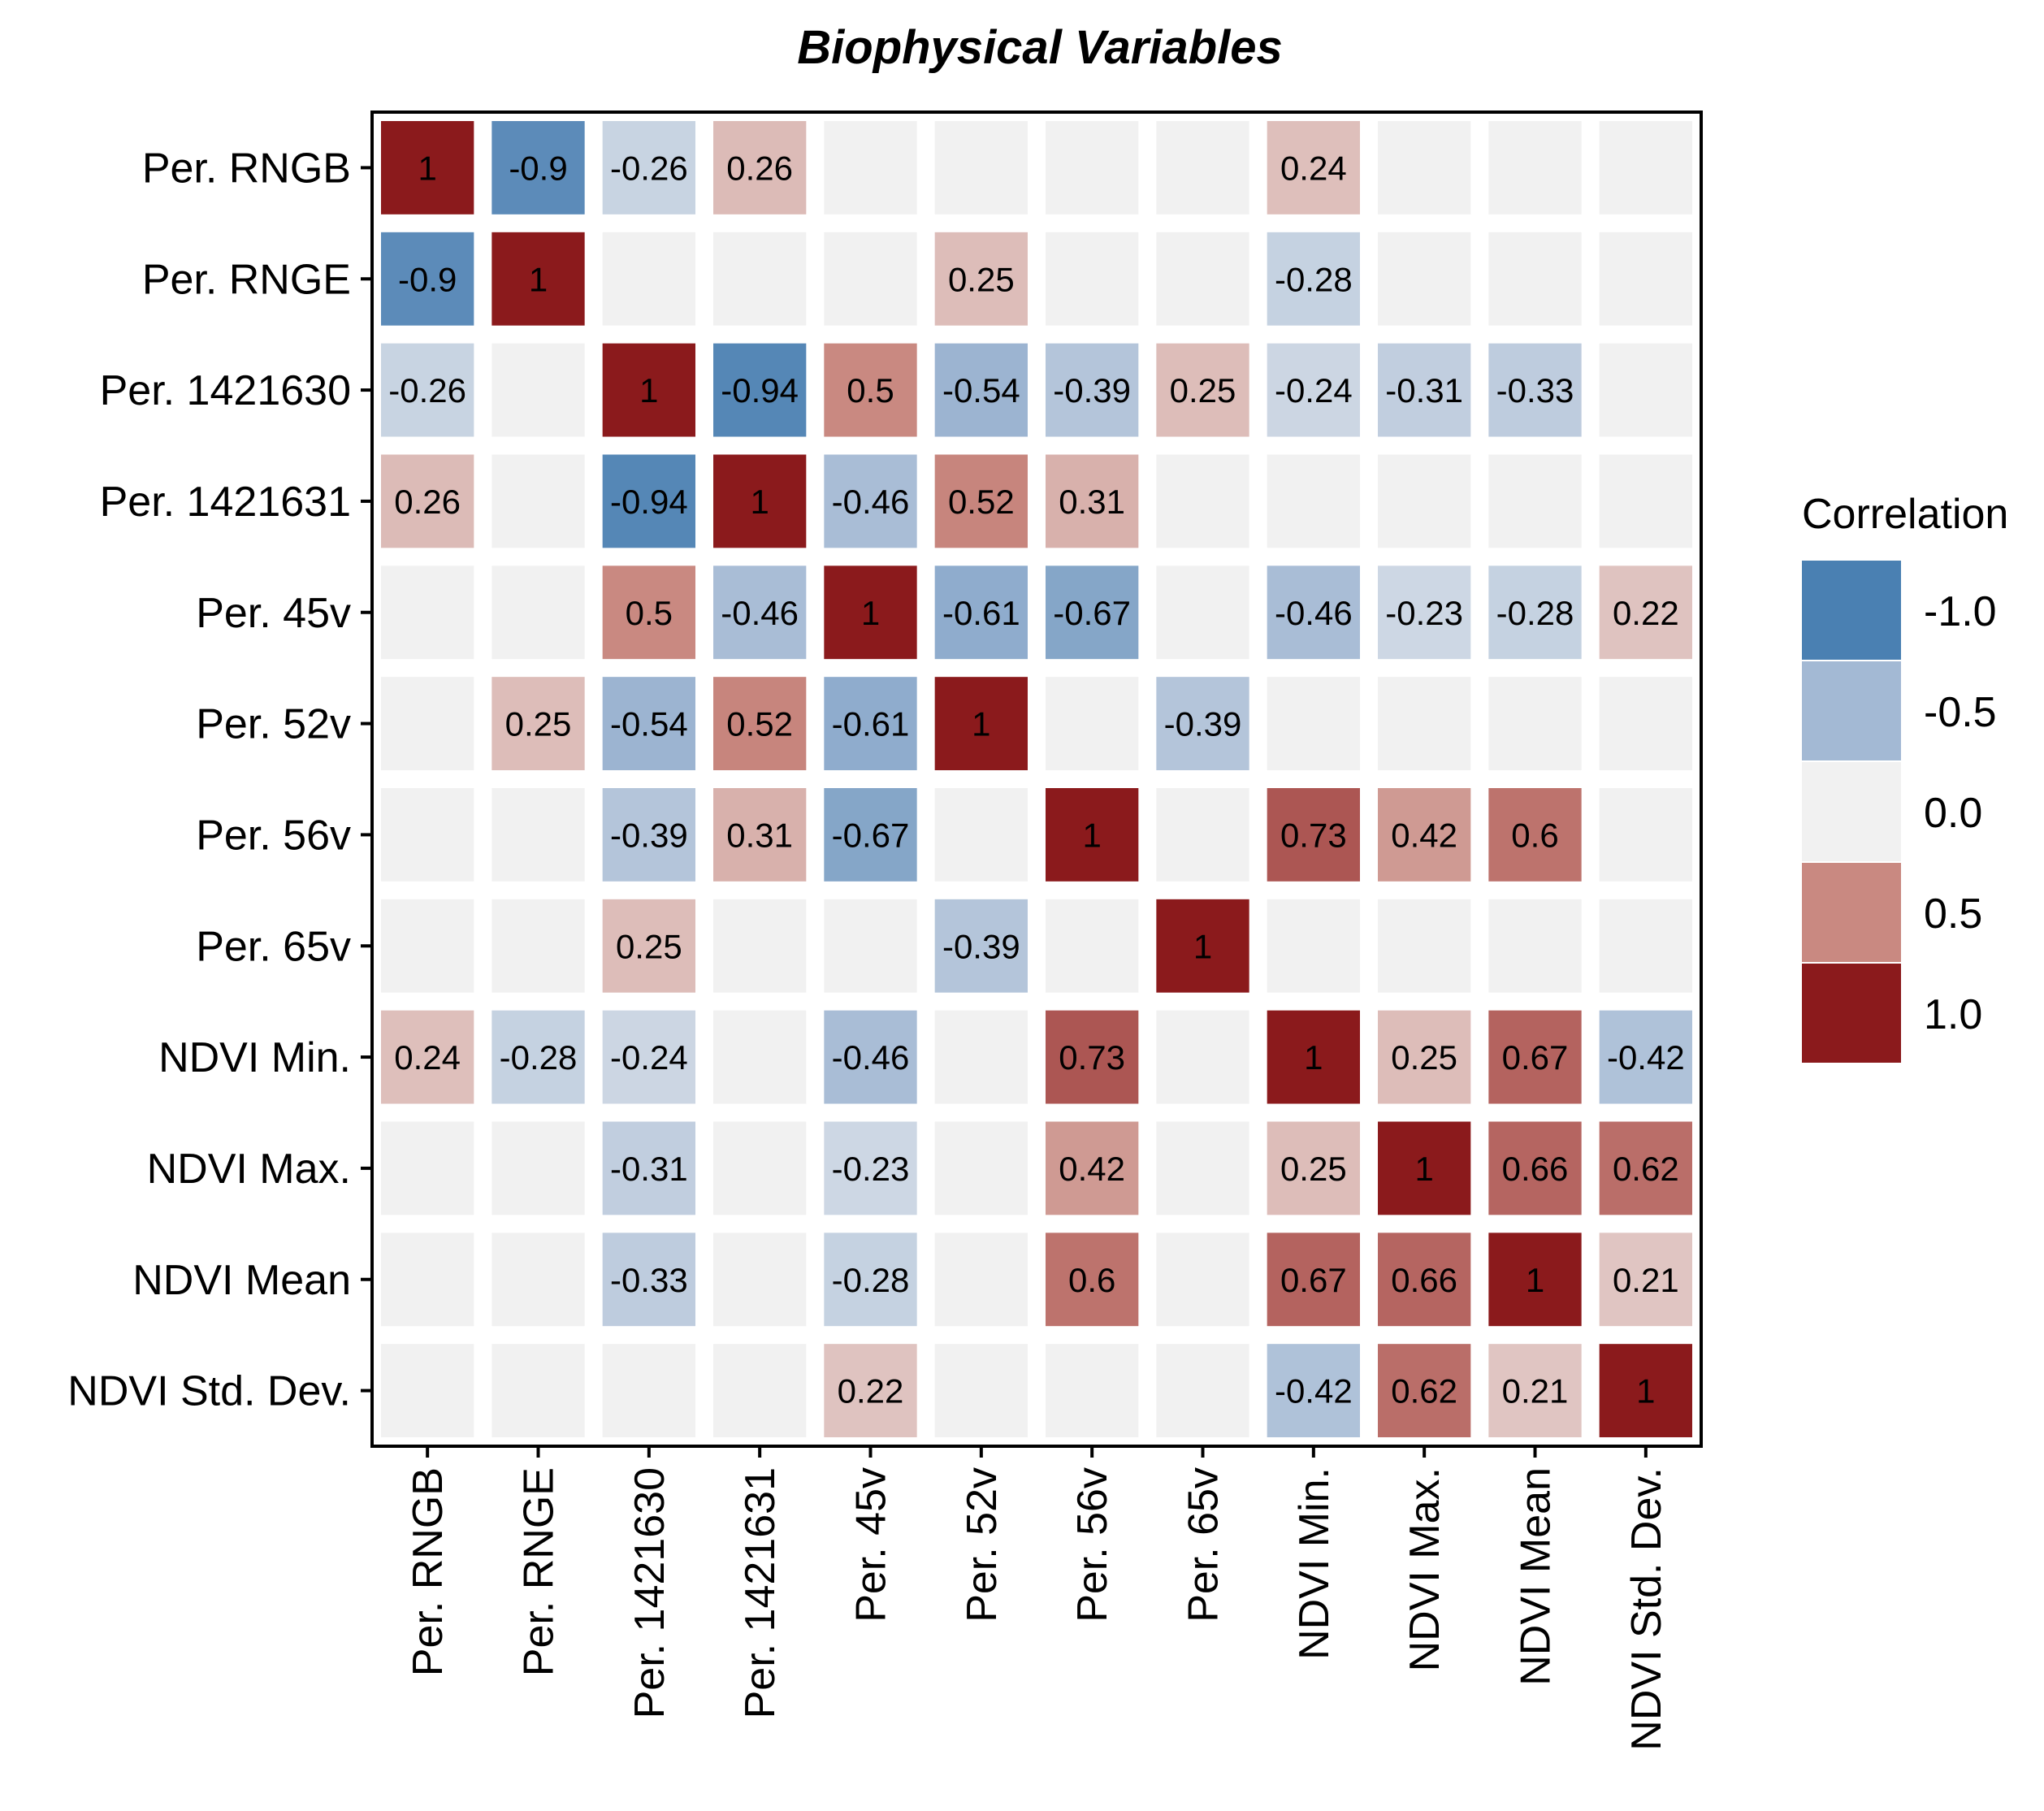 The height and width of the screenshot is (1811, 2044). Describe the element at coordinates (1204, 1545) in the screenshot. I see `x-tick-label: Per. 65v` at that location.